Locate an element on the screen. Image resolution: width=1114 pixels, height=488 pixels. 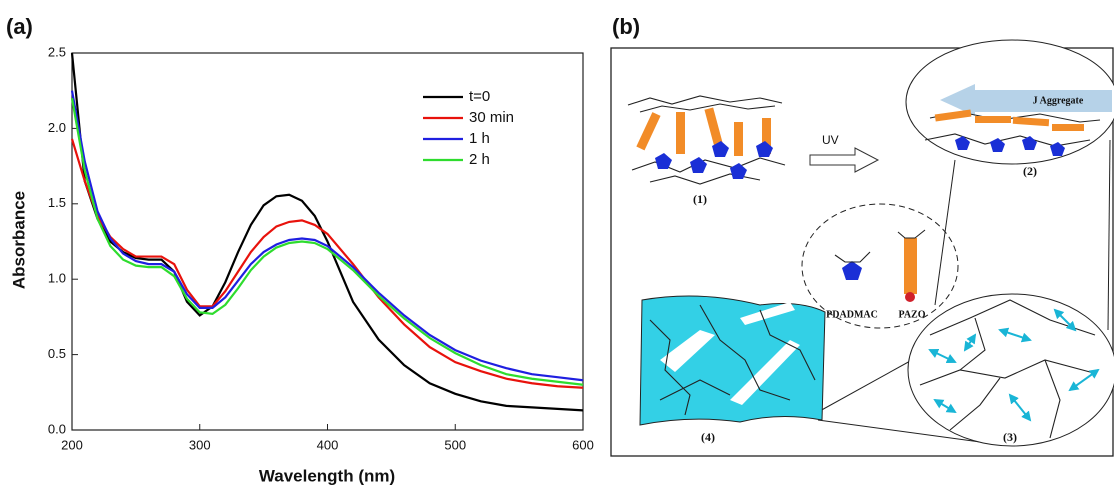
uv-label: UV is located at coordinates (830, 140).